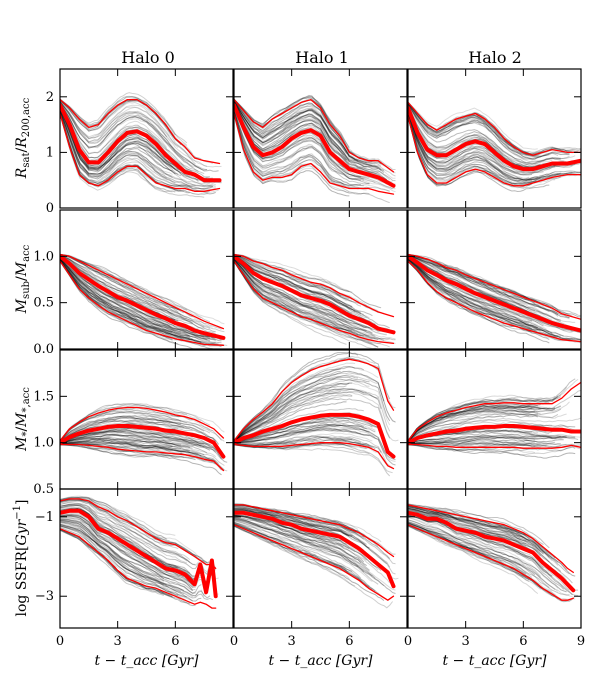 The height and width of the screenshot is (700, 600). What do you see at coordinates (43, 396) in the screenshot?
I see `y-tick-label: 1.5` at bounding box center [43, 396].